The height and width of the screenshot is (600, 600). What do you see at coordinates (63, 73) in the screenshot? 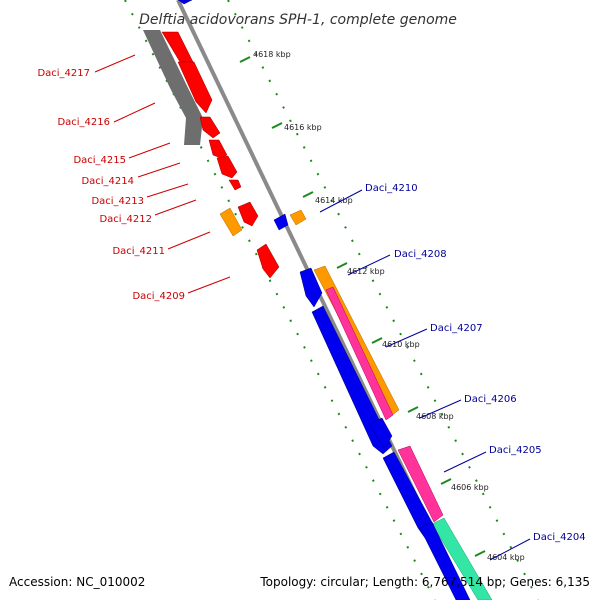
I see `gene-label-text: Daci_4217` at bounding box center [63, 73].